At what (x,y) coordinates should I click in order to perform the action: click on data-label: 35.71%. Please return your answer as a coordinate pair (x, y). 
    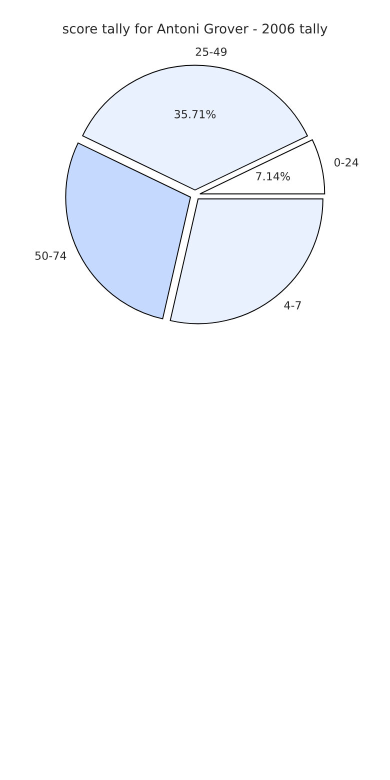
    Looking at the image, I should click on (195, 114).